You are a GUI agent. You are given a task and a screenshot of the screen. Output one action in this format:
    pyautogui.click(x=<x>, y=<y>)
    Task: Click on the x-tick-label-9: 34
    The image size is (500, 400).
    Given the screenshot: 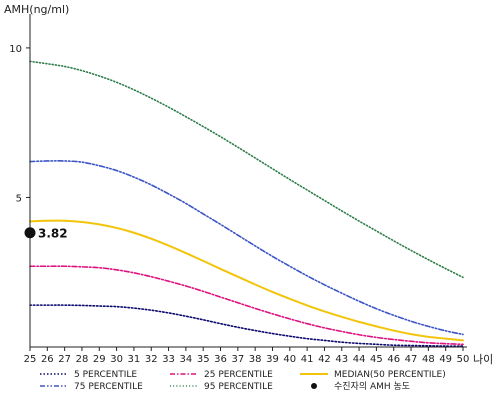 What is the action you would take?
    pyautogui.click(x=186, y=359)
    